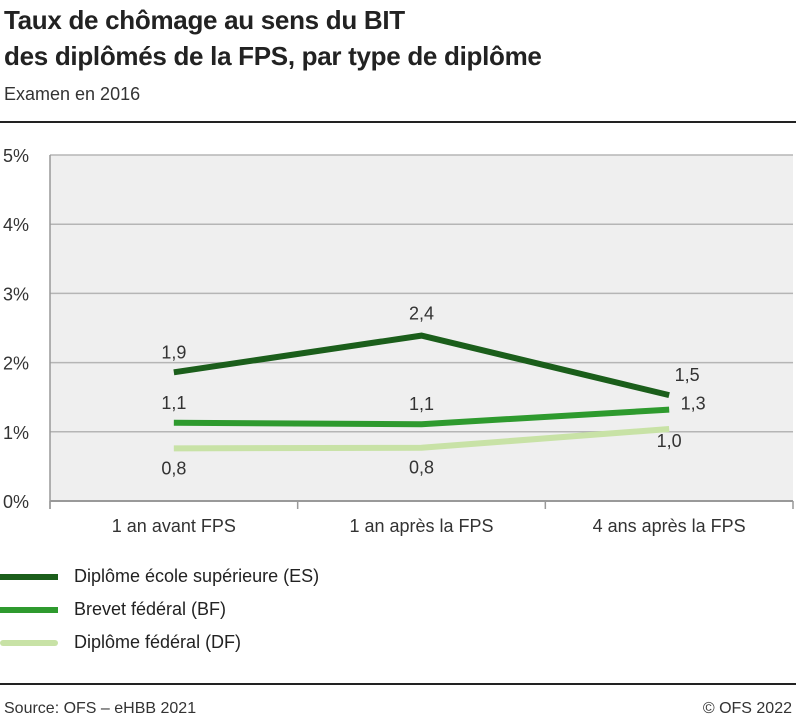 The width and height of the screenshot is (796, 722). What do you see at coordinates (398, 122) in the screenshot?
I see `top-divider` at bounding box center [398, 122].